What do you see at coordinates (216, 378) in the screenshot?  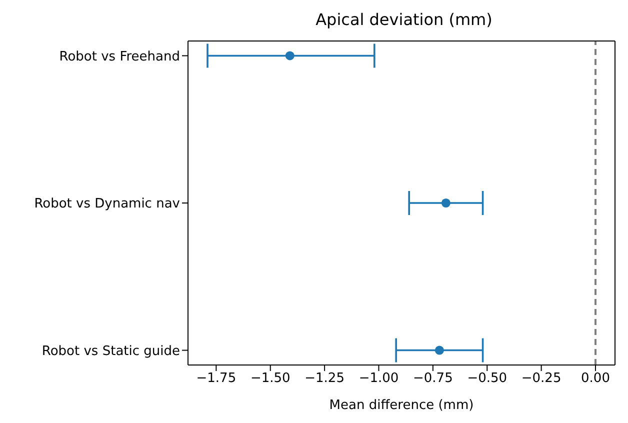 I see `x-tick-label: −1.75` at bounding box center [216, 378].